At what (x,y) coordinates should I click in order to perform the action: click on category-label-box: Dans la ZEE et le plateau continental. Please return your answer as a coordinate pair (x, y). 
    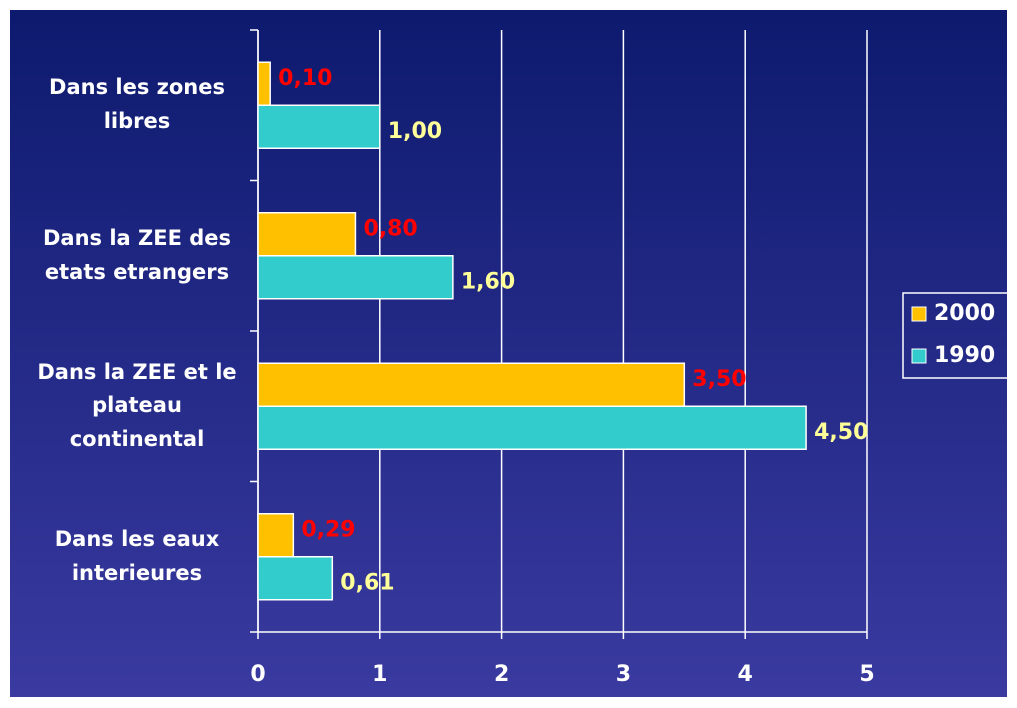
    Looking at the image, I should click on (137, 405).